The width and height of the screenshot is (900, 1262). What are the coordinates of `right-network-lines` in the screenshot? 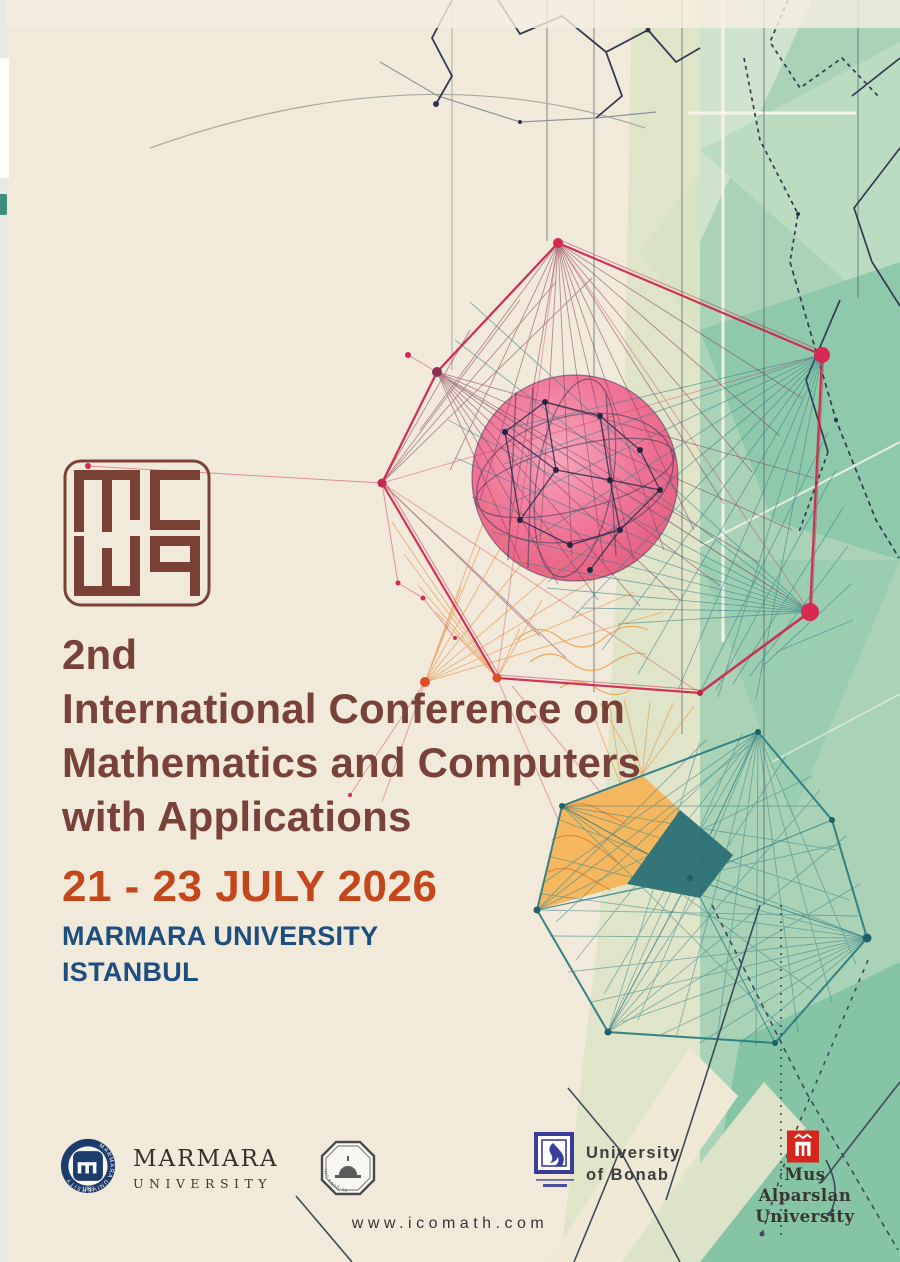 It's located at (821, 279).